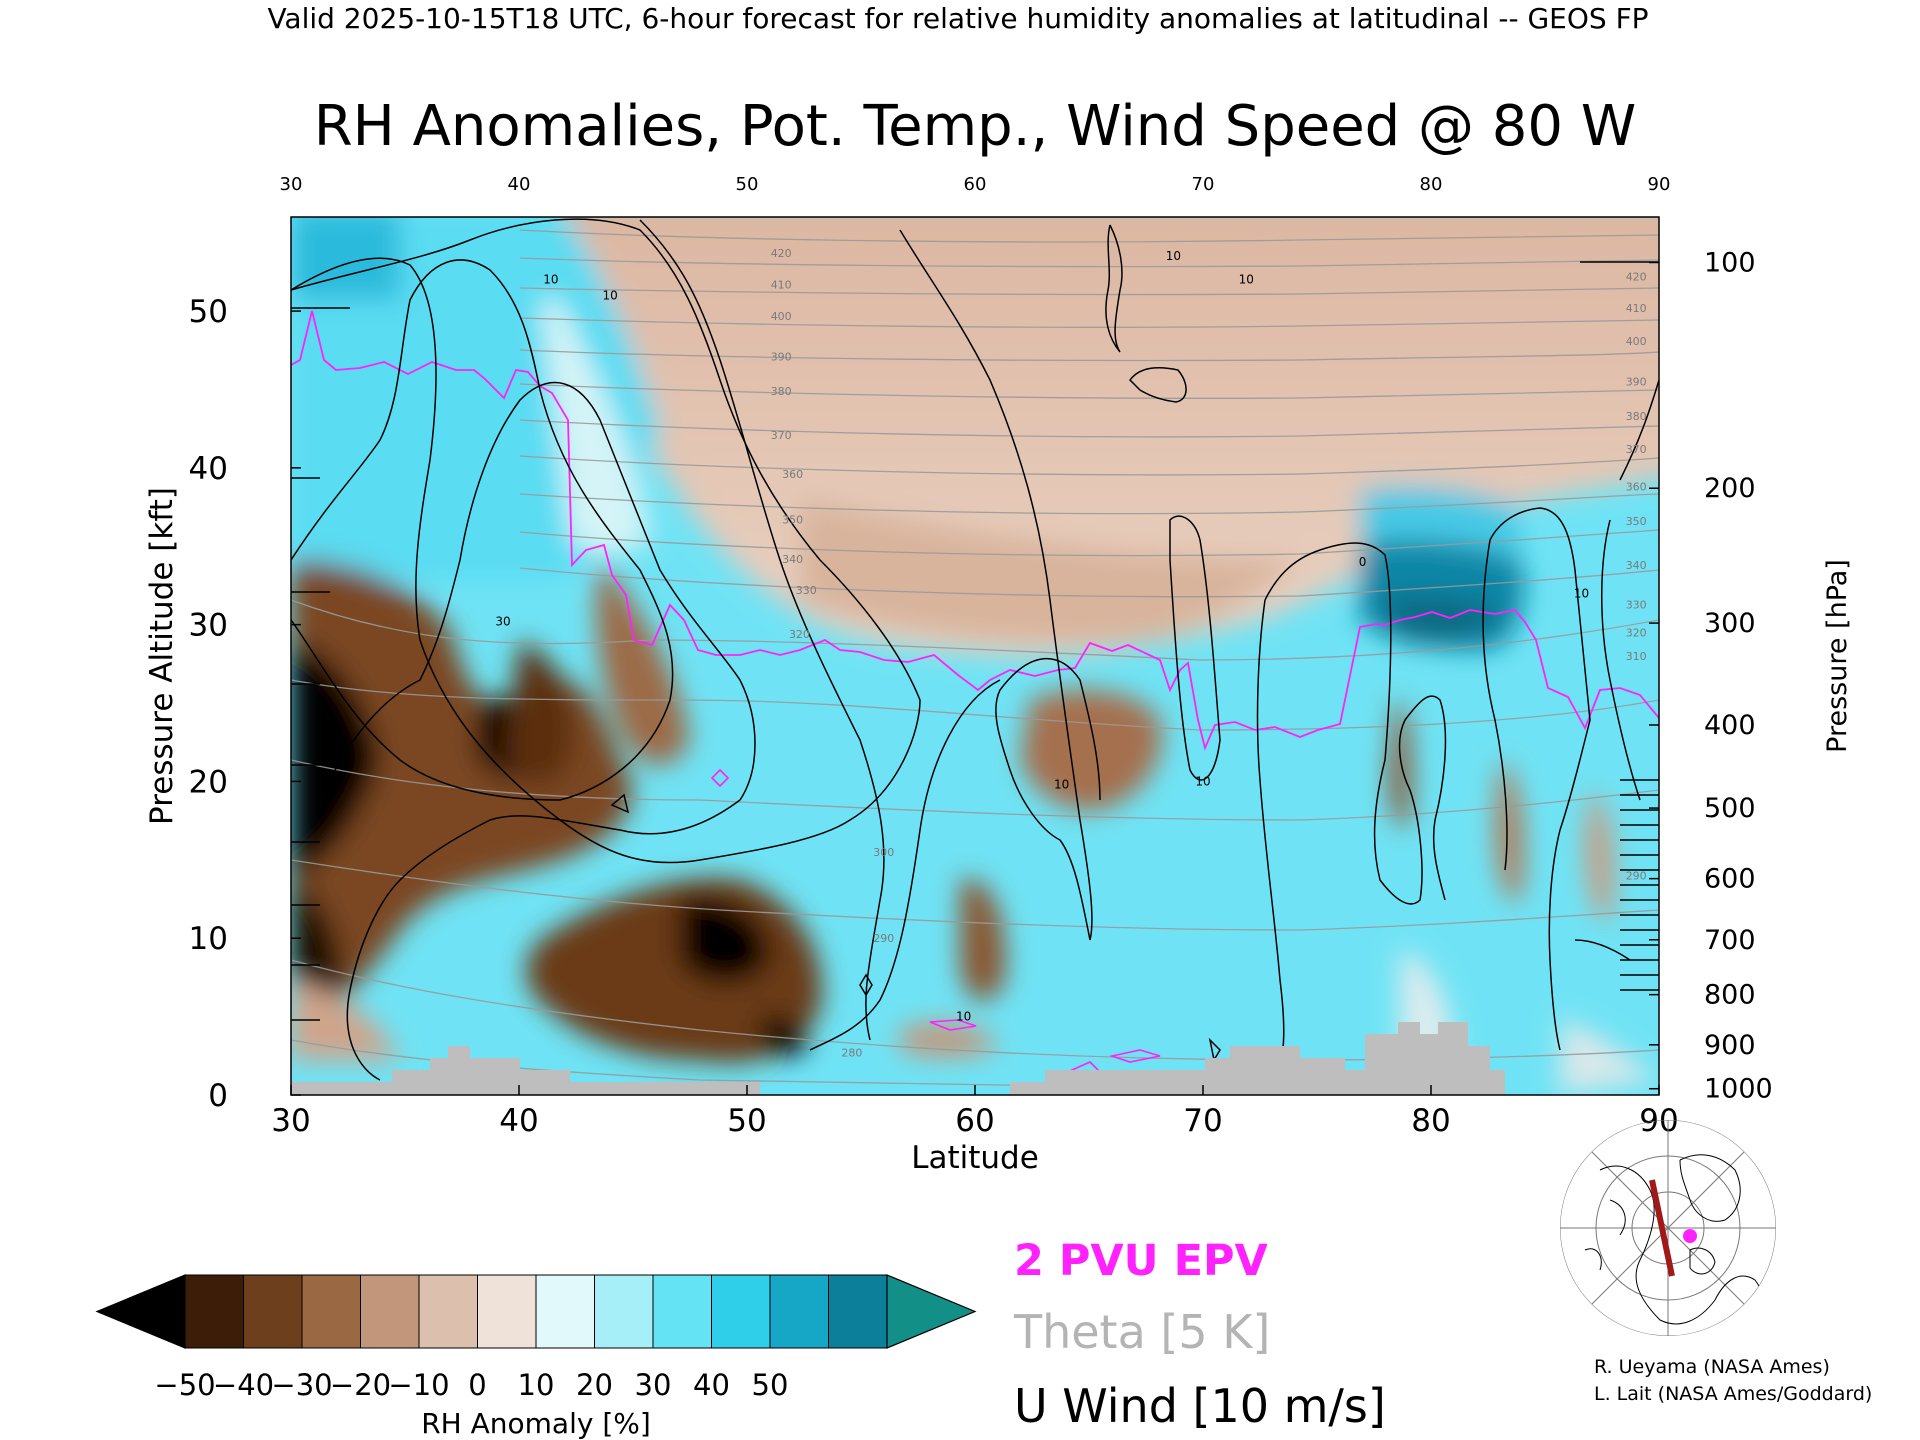  I want to click on pressure-tick-label: 600, so click(1730, 879).